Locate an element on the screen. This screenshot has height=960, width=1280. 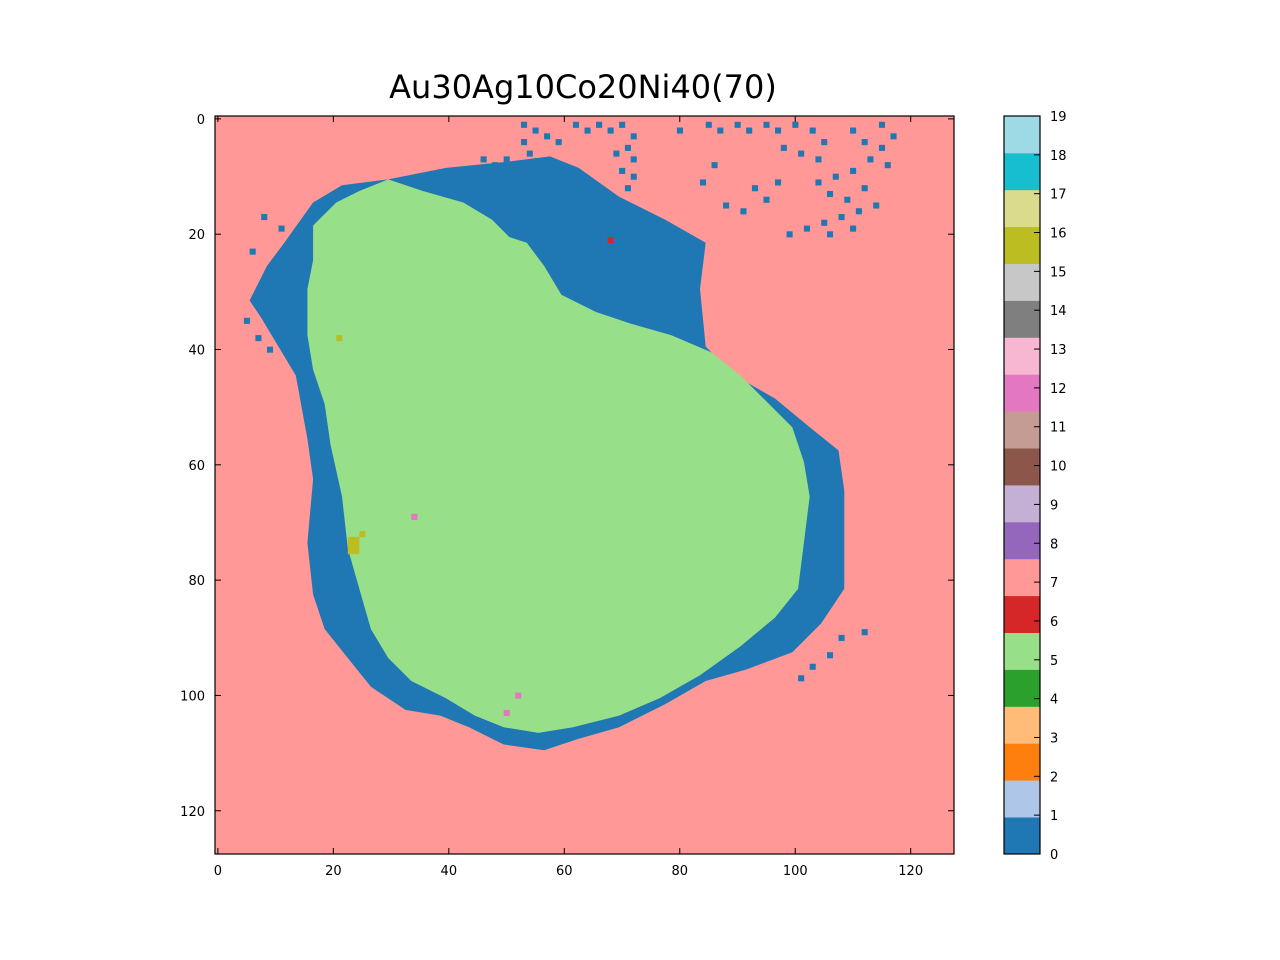
y-tick-label: 40 is located at coordinates (196, 351).